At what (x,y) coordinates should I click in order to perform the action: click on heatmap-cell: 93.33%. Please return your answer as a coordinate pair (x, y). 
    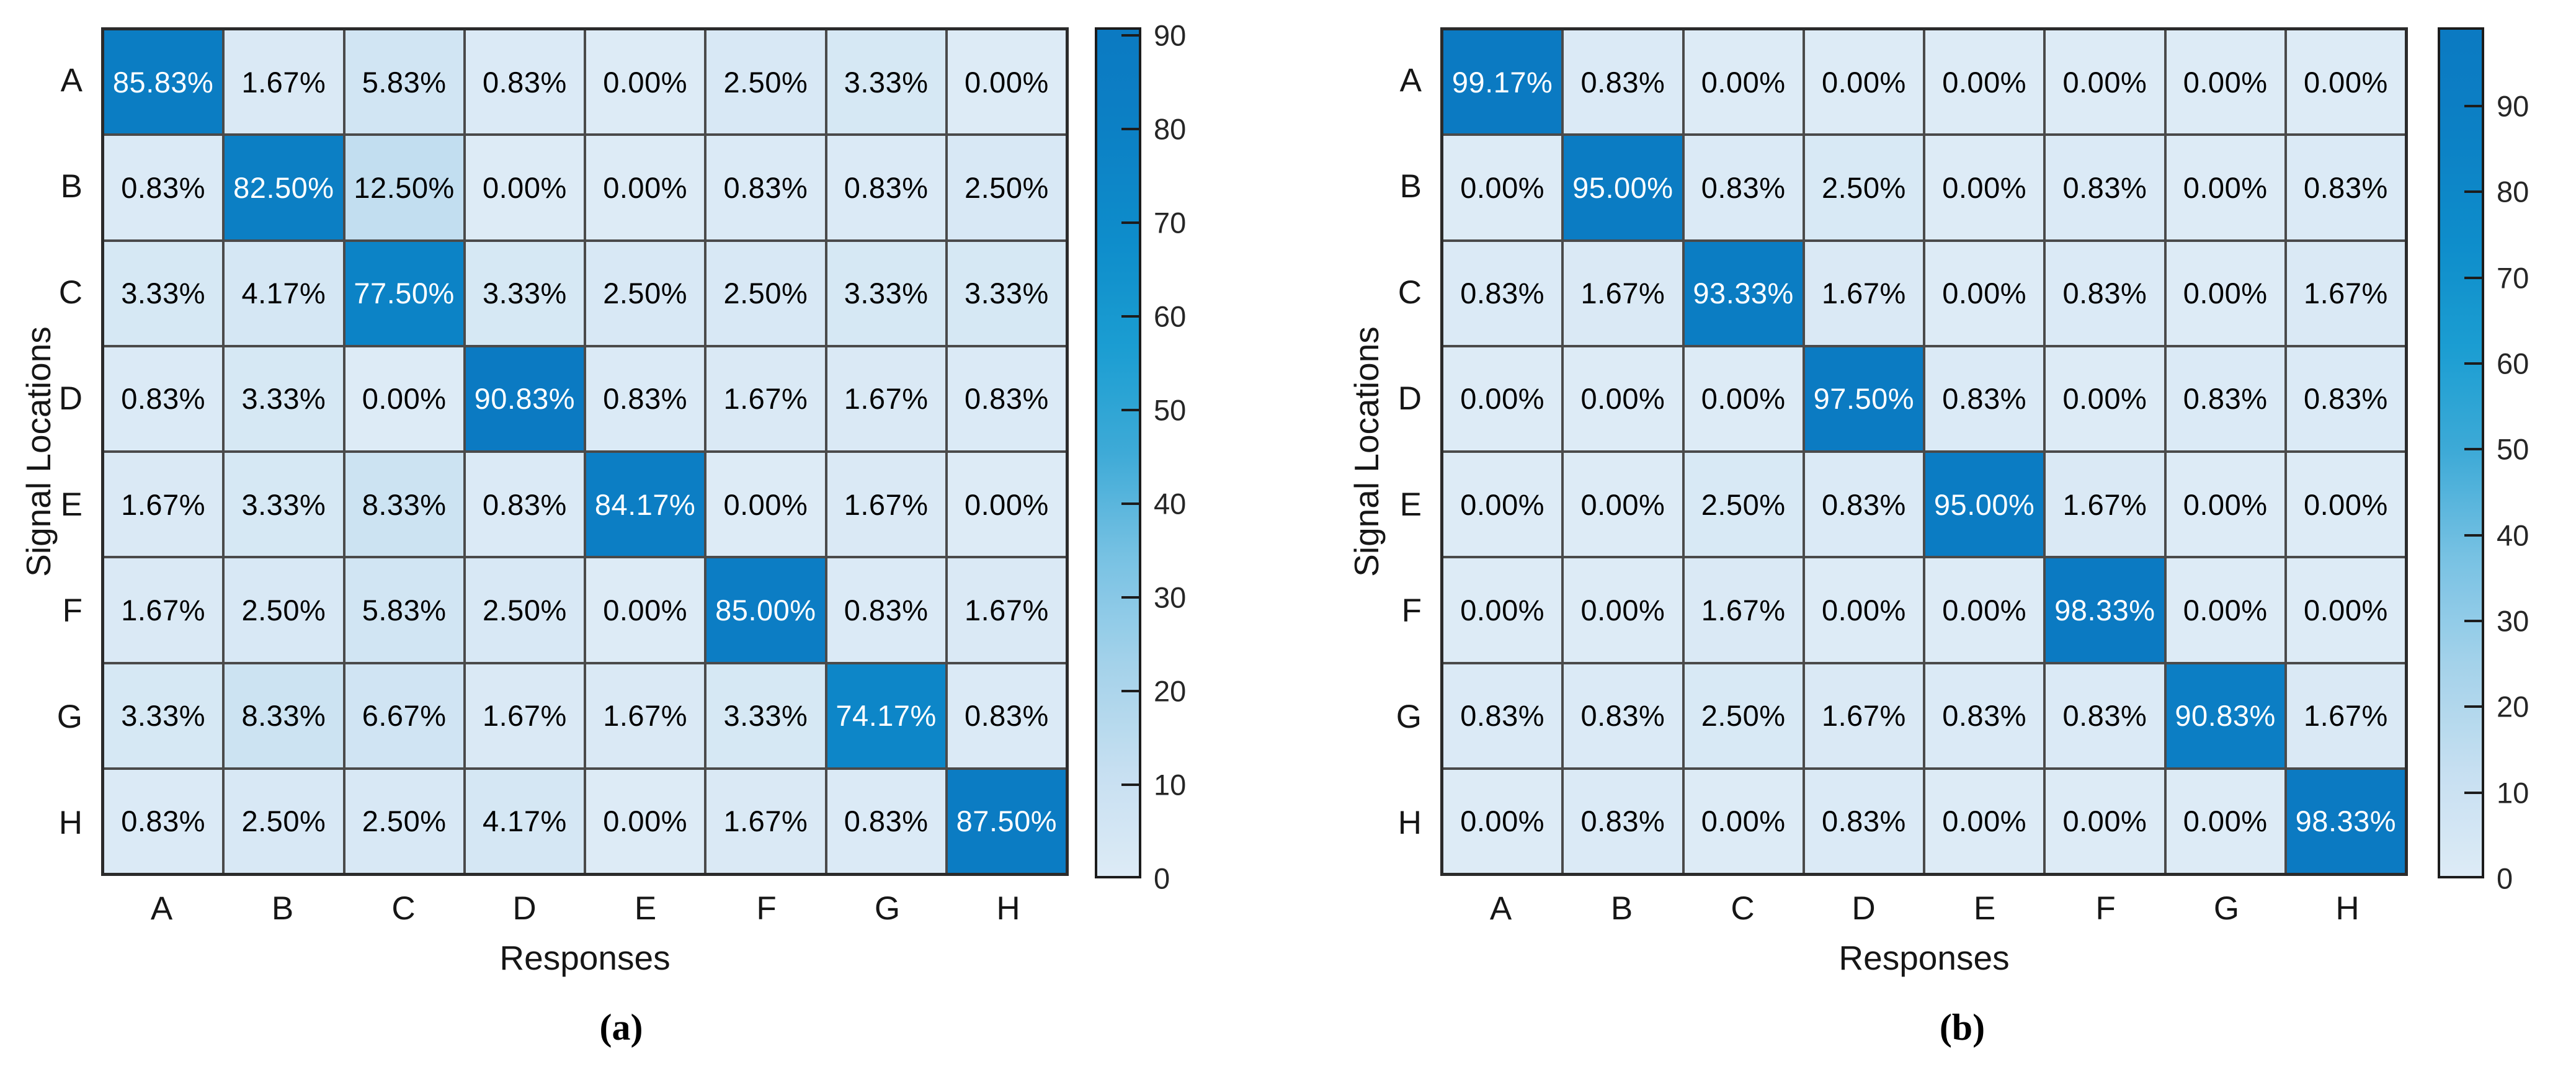
    Looking at the image, I should click on (1744, 293).